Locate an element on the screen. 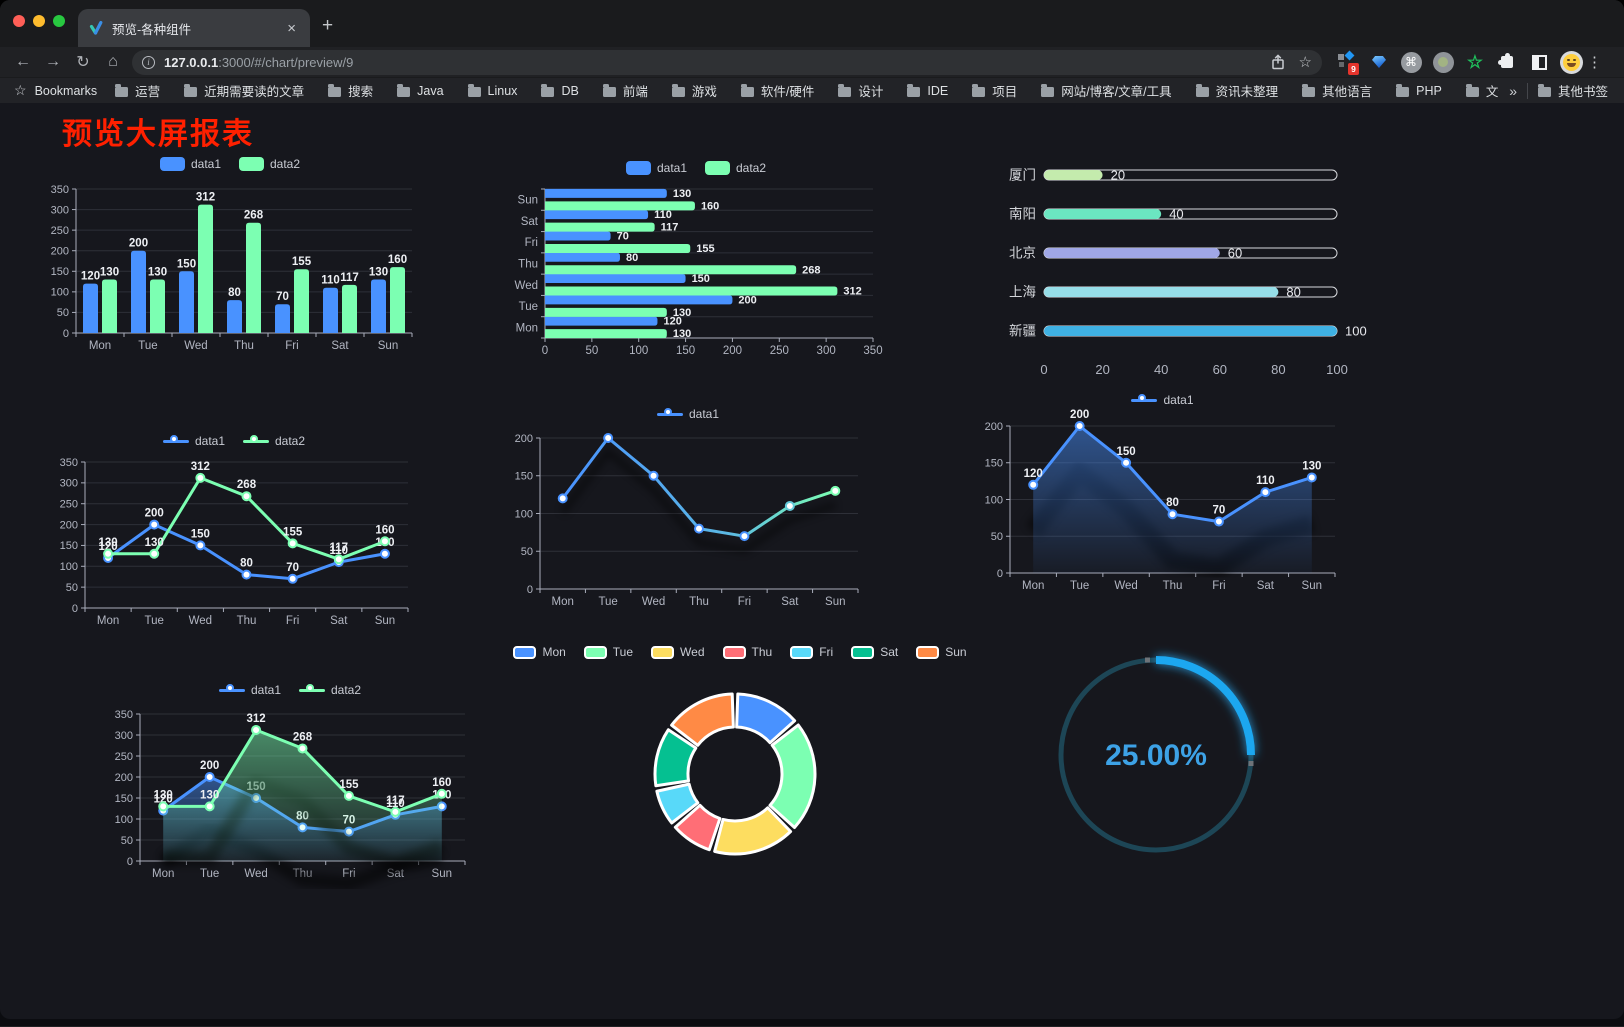 Image resolution: width=1624 pixels, height=1027 pixels. other-bookmarks: 其他书签 is located at coordinates (1572, 90).